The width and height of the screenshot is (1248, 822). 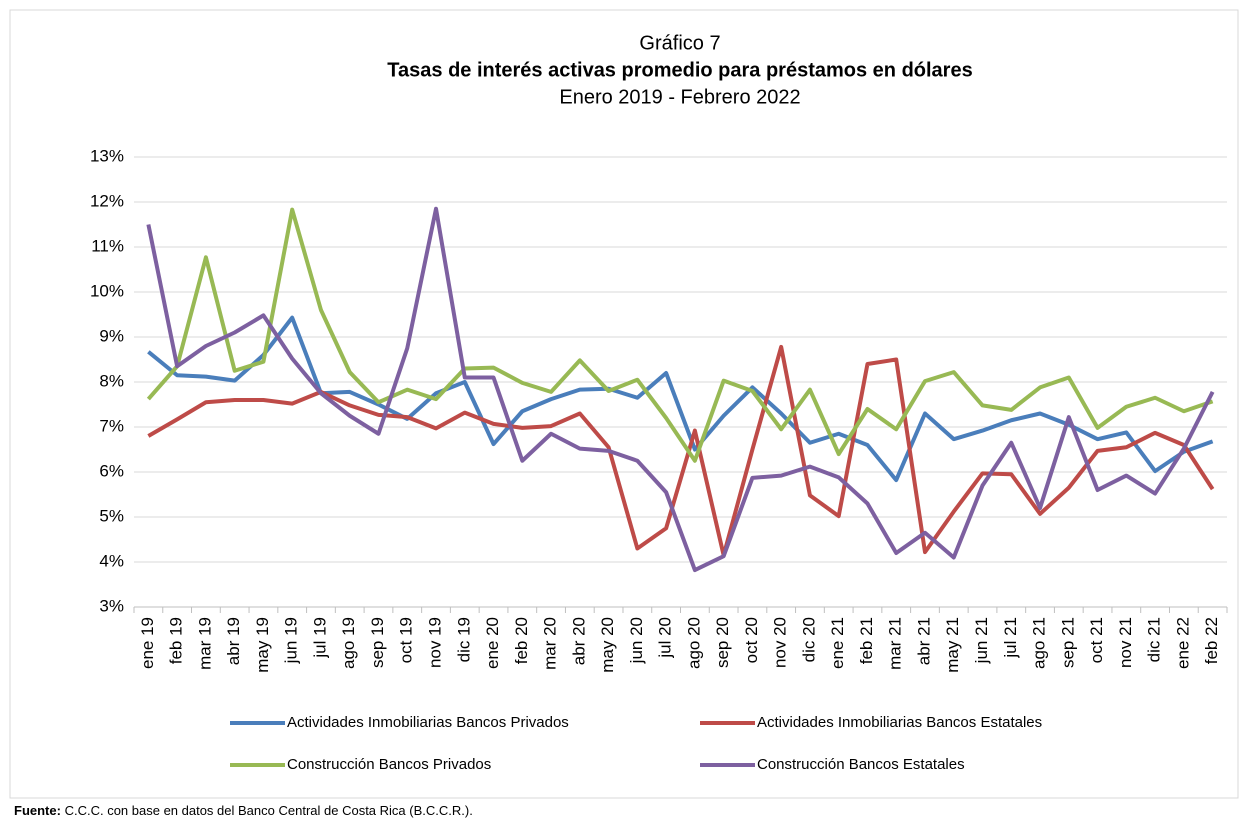 I want to click on x-tick-label: abr 20, so click(x=578, y=641).